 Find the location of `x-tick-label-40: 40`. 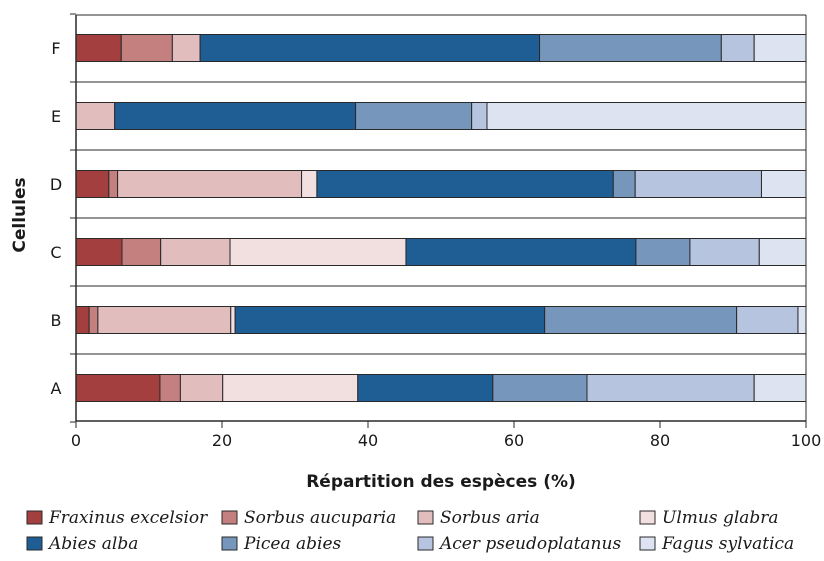

x-tick-label-40: 40 is located at coordinates (368, 440).